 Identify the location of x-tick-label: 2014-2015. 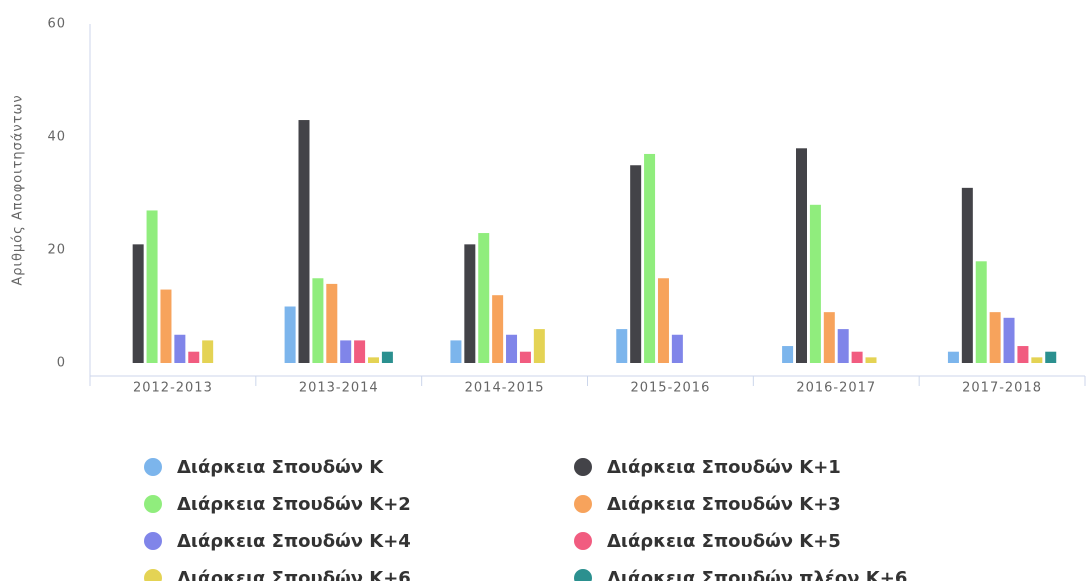
(505, 388).